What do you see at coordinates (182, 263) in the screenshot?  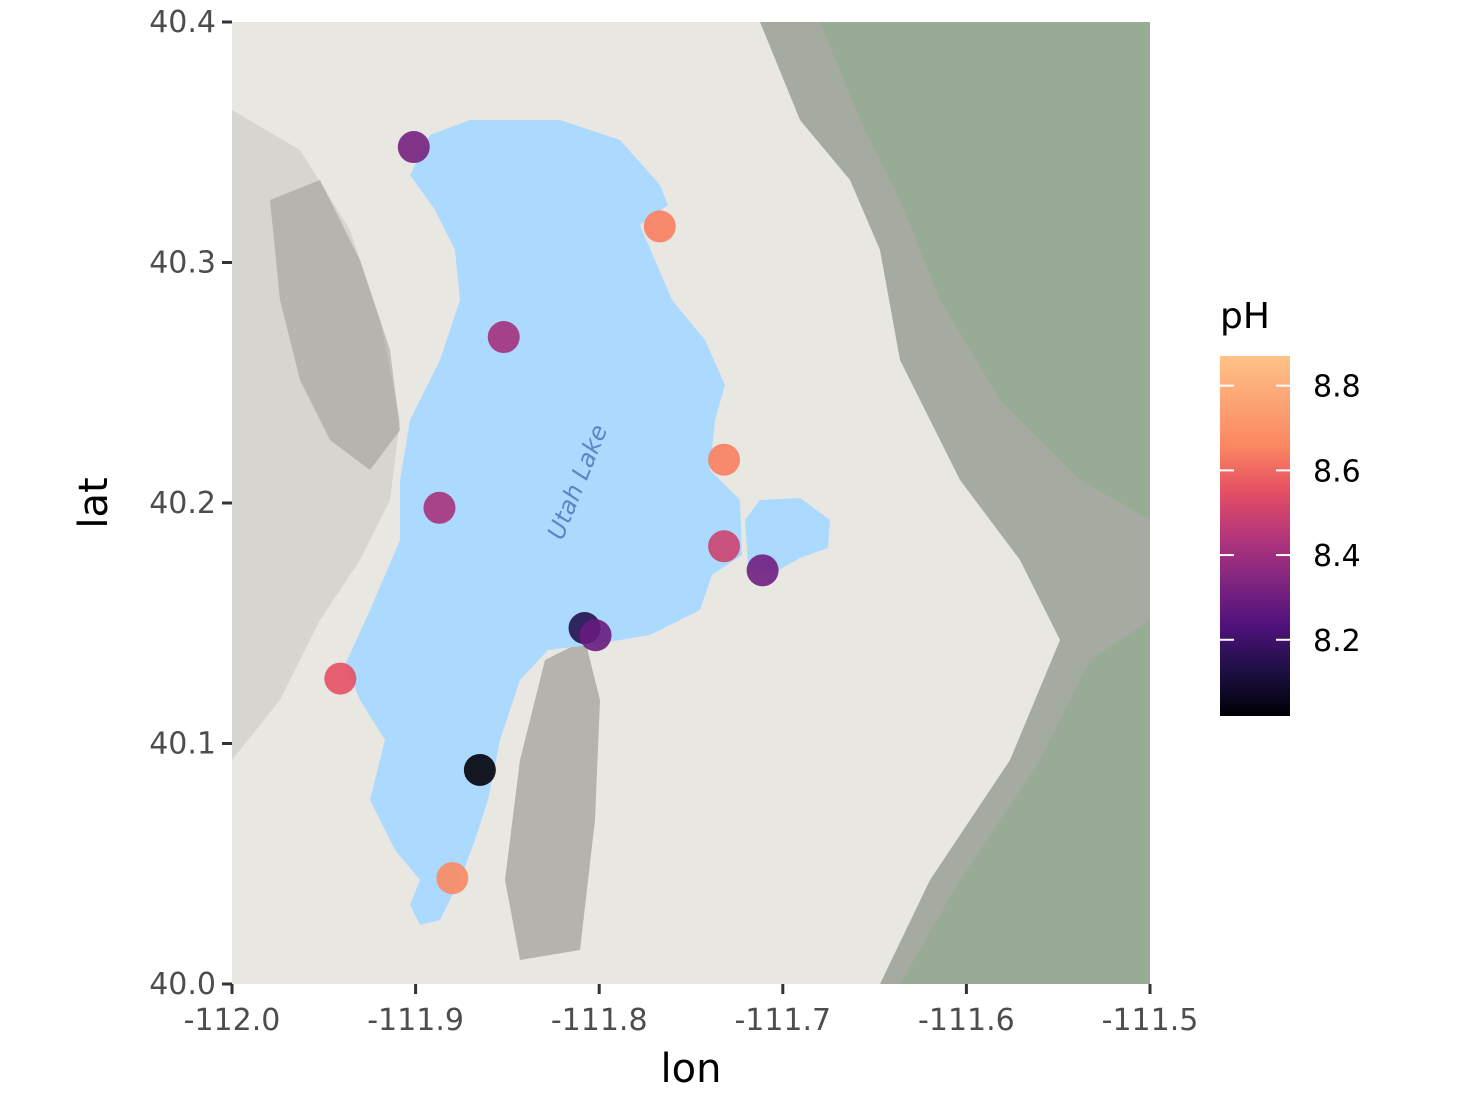 I see `y-tick-label: 40.3` at bounding box center [182, 263].